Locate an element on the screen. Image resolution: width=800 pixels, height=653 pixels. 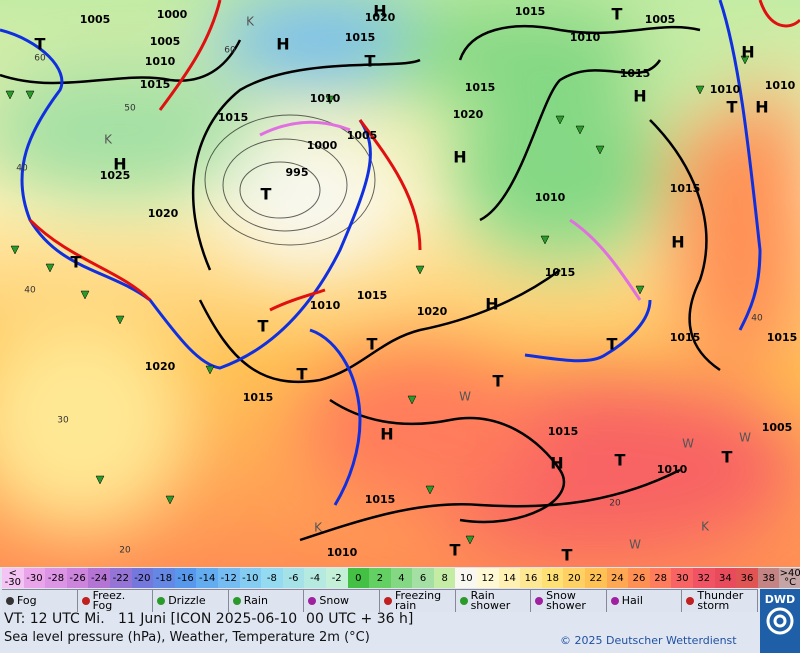
scale-cell: 34 is located at coordinates (725, 578).